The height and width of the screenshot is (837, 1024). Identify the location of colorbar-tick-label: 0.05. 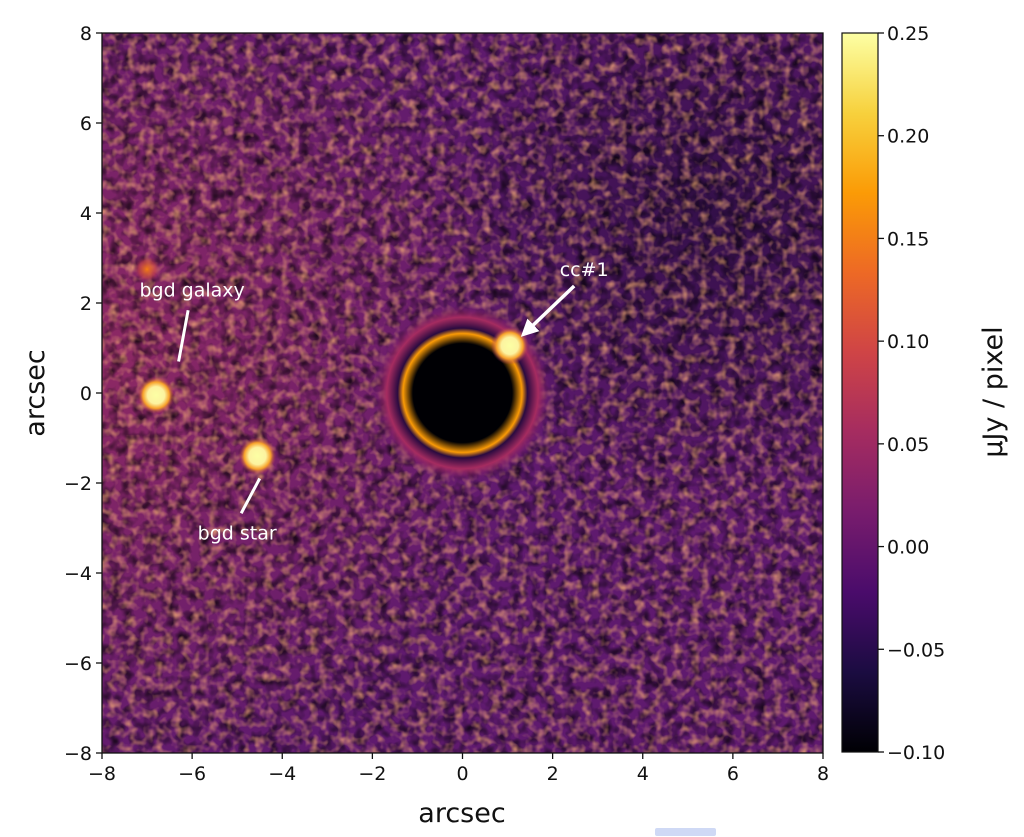
(908, 445).